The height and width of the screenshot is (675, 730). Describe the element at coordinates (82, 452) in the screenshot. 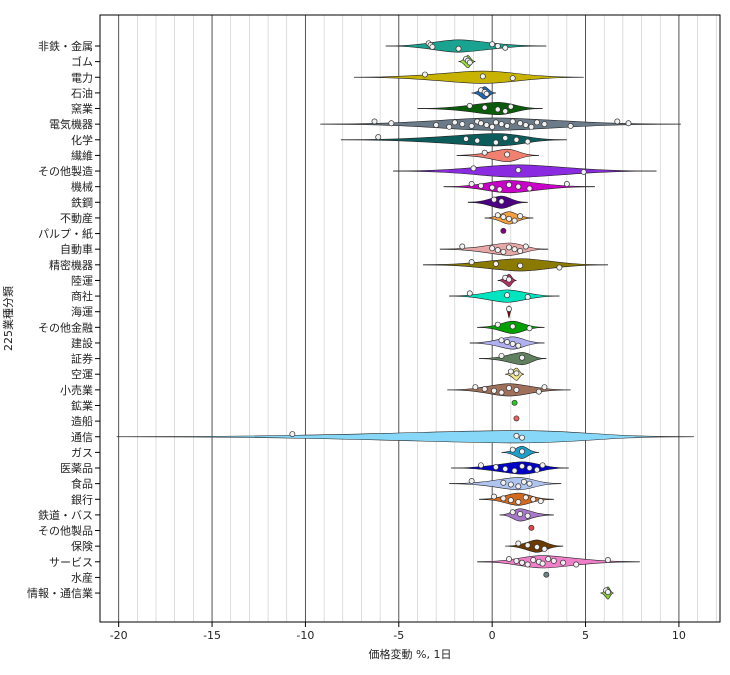

I see `category-label: ガス` at that location.